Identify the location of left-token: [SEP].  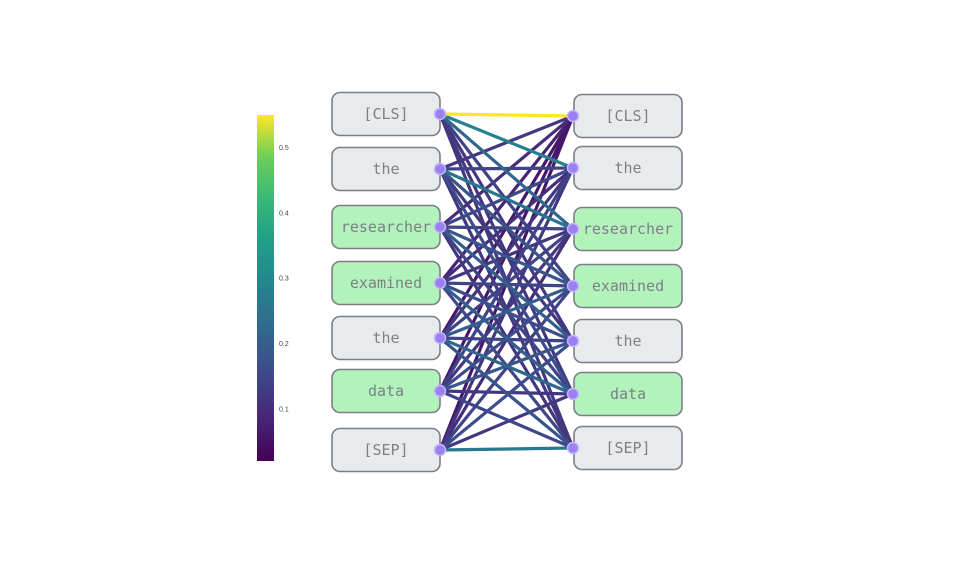
(389, 450).